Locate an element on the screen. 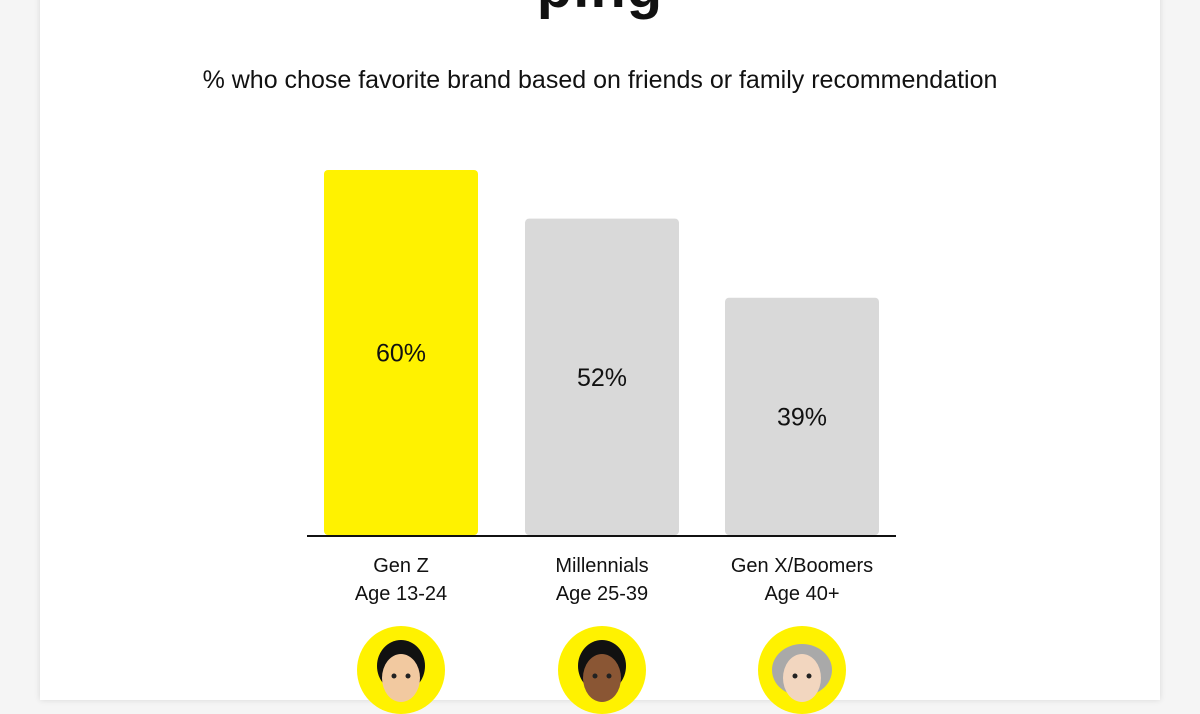 This screenshot has width=1200, height=714. x-tick-sublabel: Age 40+ is located at coordinates (801, 594).